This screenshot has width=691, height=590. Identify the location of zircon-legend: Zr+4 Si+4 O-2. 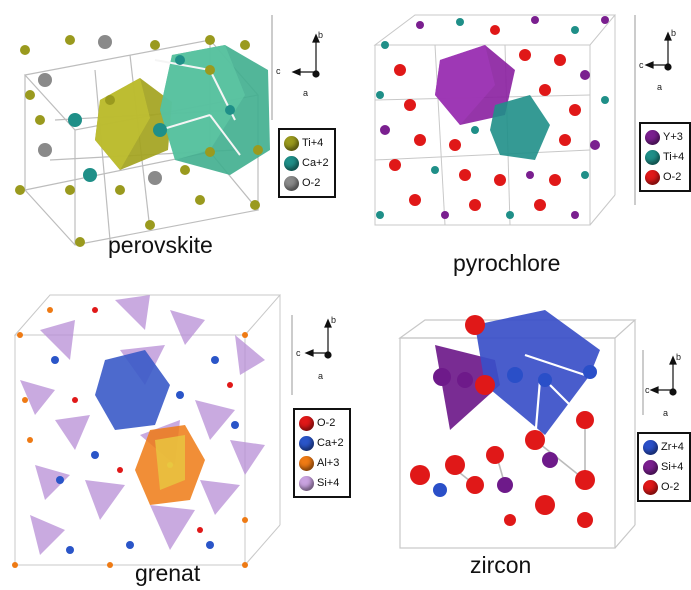
(664, 467).